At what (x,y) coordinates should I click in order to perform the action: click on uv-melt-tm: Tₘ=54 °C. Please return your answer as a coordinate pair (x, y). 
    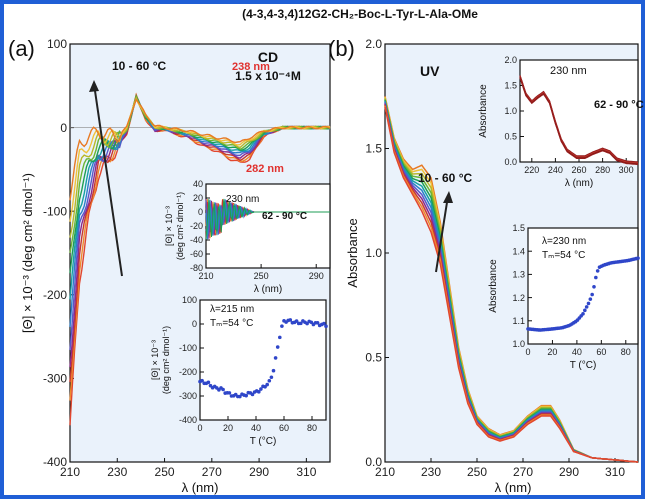
    Looking at the image, I should click on (563, 255).